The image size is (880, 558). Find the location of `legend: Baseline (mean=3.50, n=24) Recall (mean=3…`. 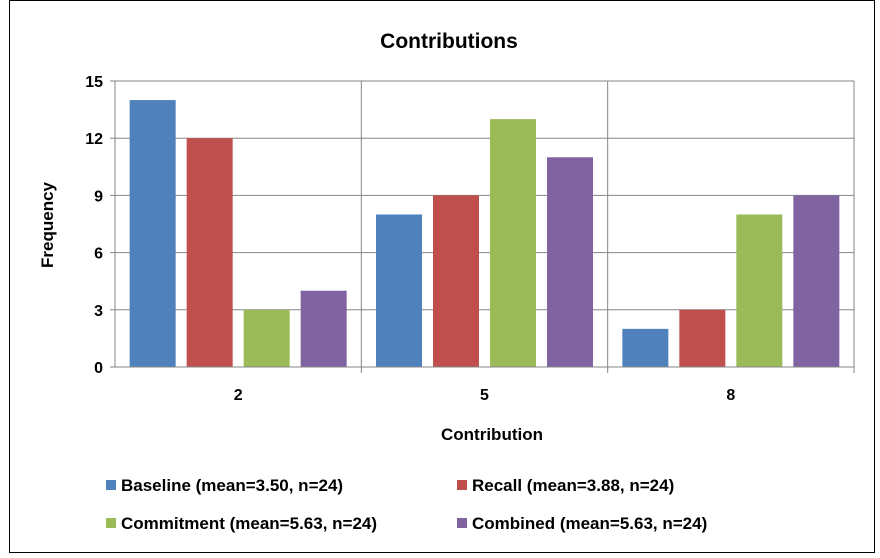

legend: Baseline (mean=3.50, n=24) Recall (mean=3… is located at coordinates (406, 504).